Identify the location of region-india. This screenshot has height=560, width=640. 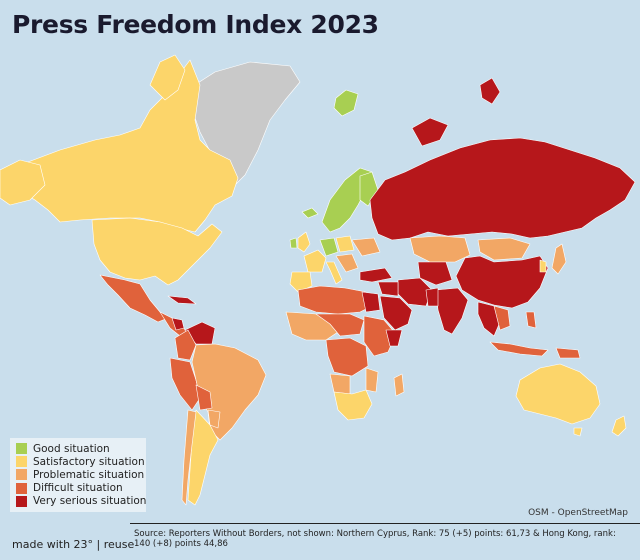
(452, 311).